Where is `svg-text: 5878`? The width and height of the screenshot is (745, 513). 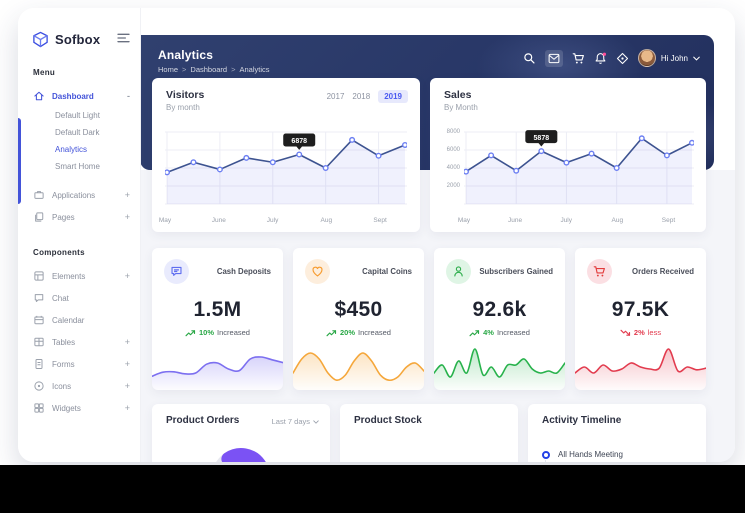 svg-text: 5878 is located at coordinates (542, 138).